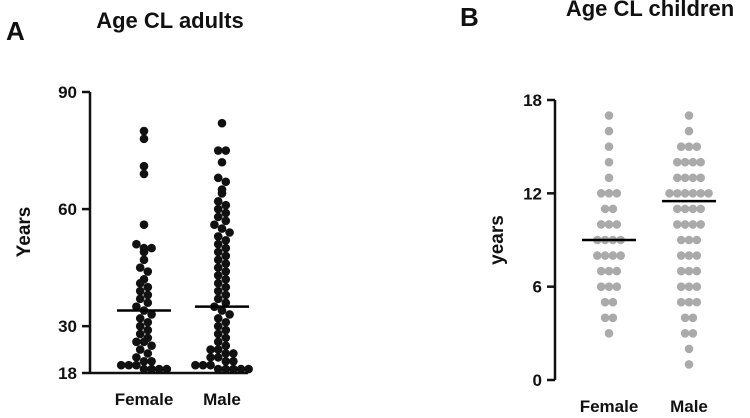 Image resolution: width=750 pixels, height=418 pixels. Describe the element at coordinates (649, 220) in the screenshot. I see `panel-b-means` at that location.